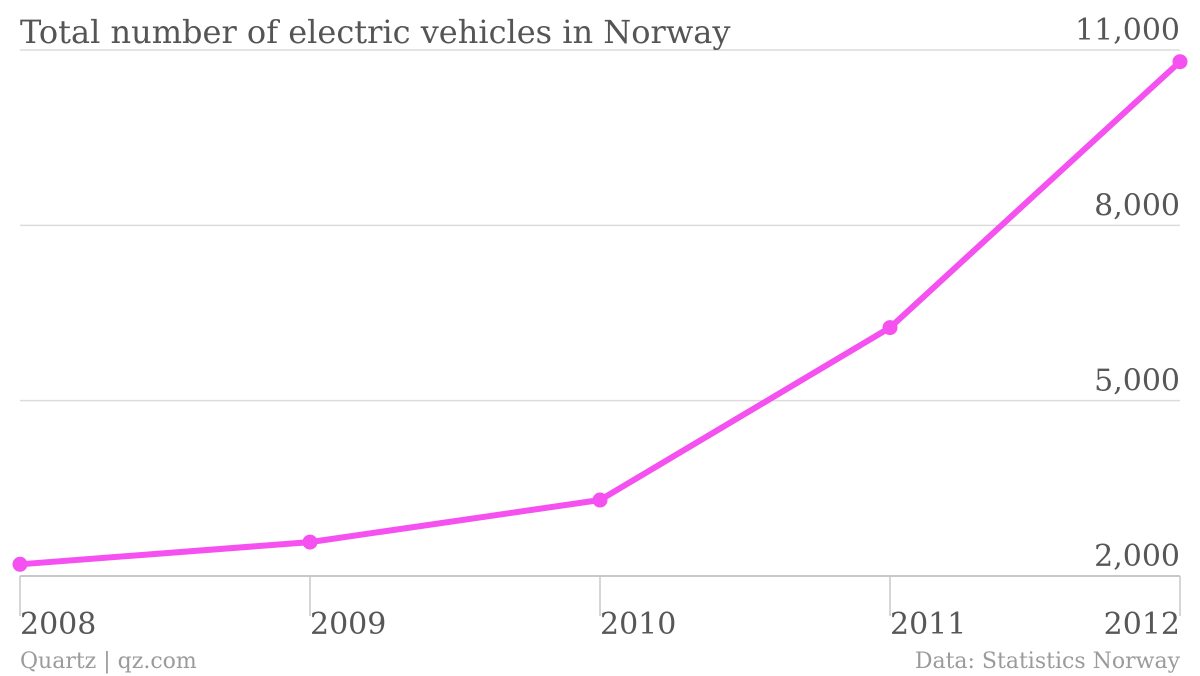 The image size is (1200, 676). What do you see at coordinates (1137, 205) in the screenshot?
I see `y-tick-label: 8,000` at bounding box center [1137, 205].